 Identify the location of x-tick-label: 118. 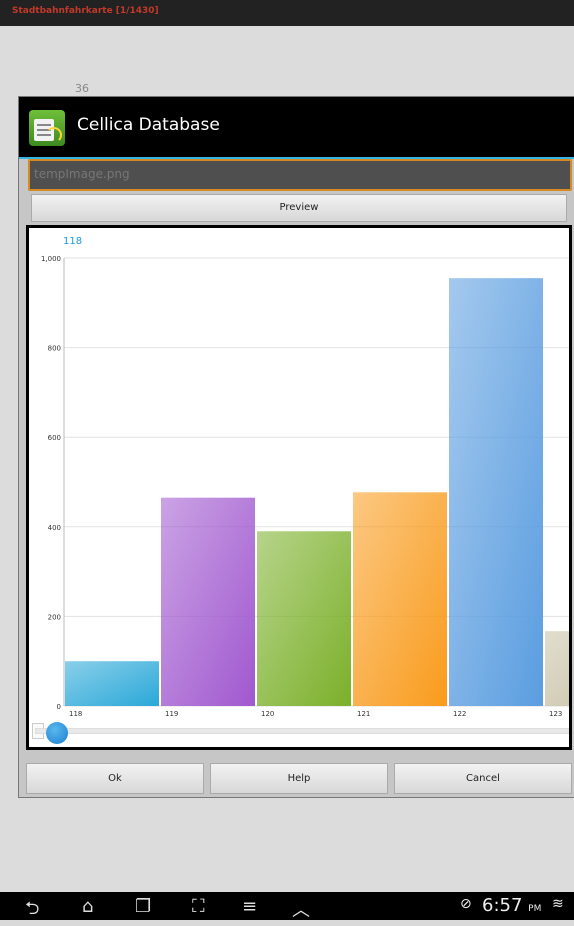
(75, 714).